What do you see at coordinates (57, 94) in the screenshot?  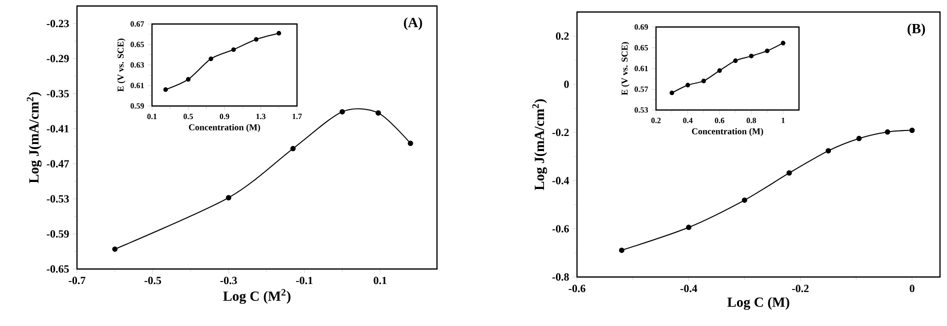 I see `y-tick-label: -0.35` at bounding box center [57, 94].